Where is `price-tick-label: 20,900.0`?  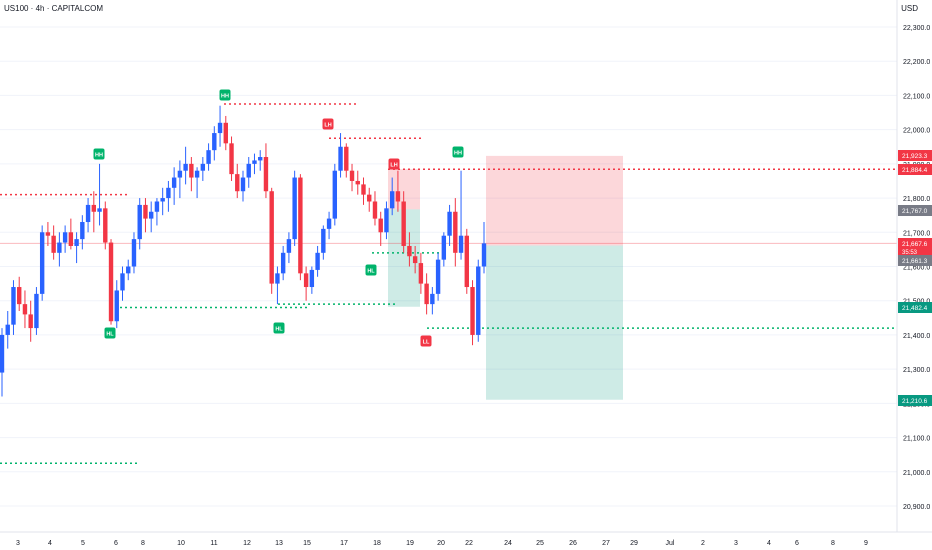 price-tick-label: 20,900.0 is located at coordinates (916, 507).